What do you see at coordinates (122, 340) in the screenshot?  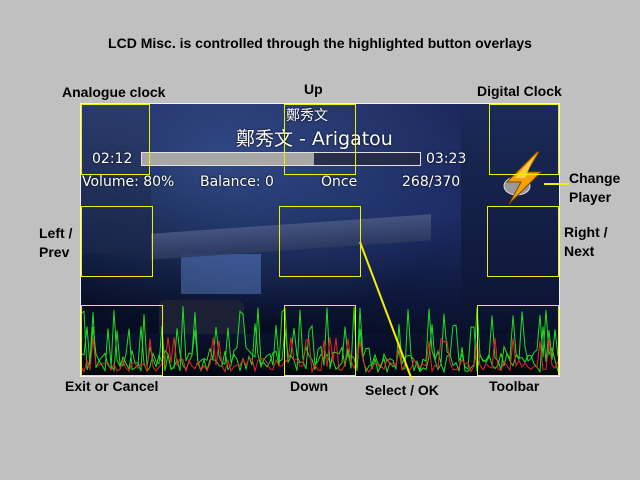 I see `overlay-exit-cancel` at bounding box center [122, 340].